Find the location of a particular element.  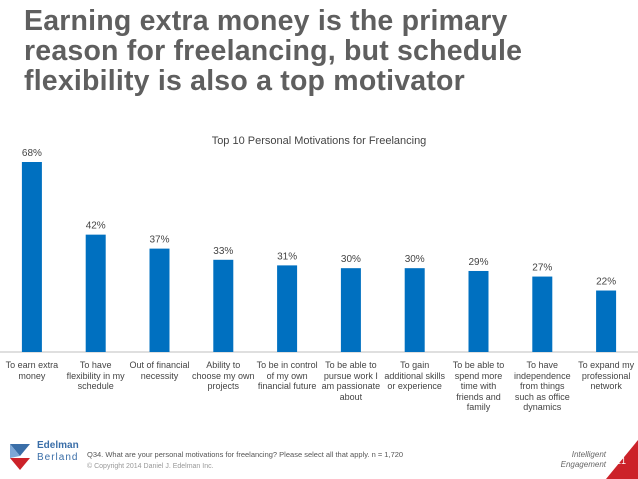

data-label-10: 22% is located at coordinates (606, 282).